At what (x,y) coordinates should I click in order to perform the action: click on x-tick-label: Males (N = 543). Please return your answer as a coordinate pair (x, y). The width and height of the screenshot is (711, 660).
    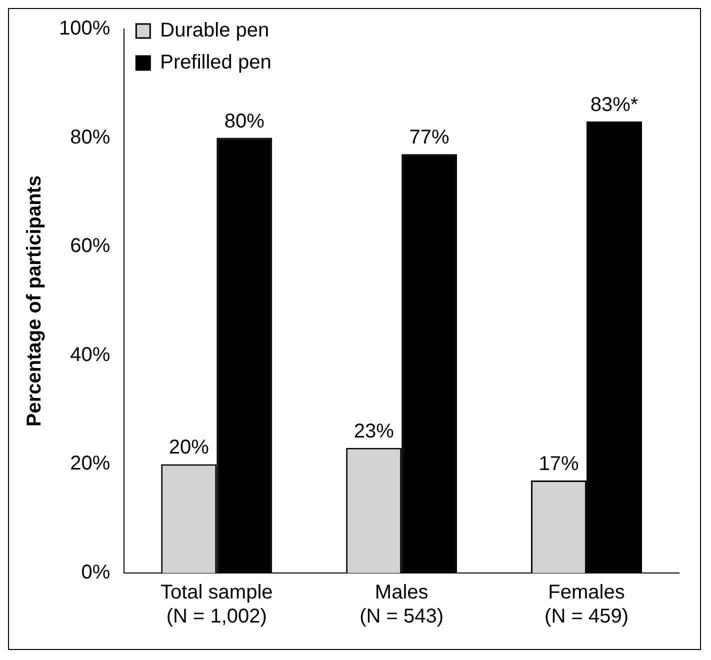
    Looking at the image, I should click on (402, 605).